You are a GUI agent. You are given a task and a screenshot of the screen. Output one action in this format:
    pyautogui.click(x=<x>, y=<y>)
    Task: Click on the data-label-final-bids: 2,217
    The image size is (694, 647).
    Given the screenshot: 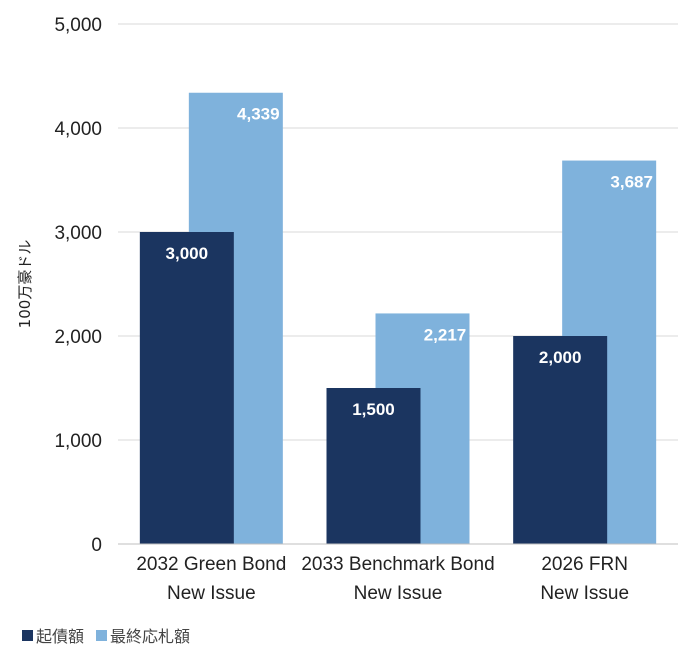 What is the action you would take?
    pyautogui.click(x=445, y=334)
    